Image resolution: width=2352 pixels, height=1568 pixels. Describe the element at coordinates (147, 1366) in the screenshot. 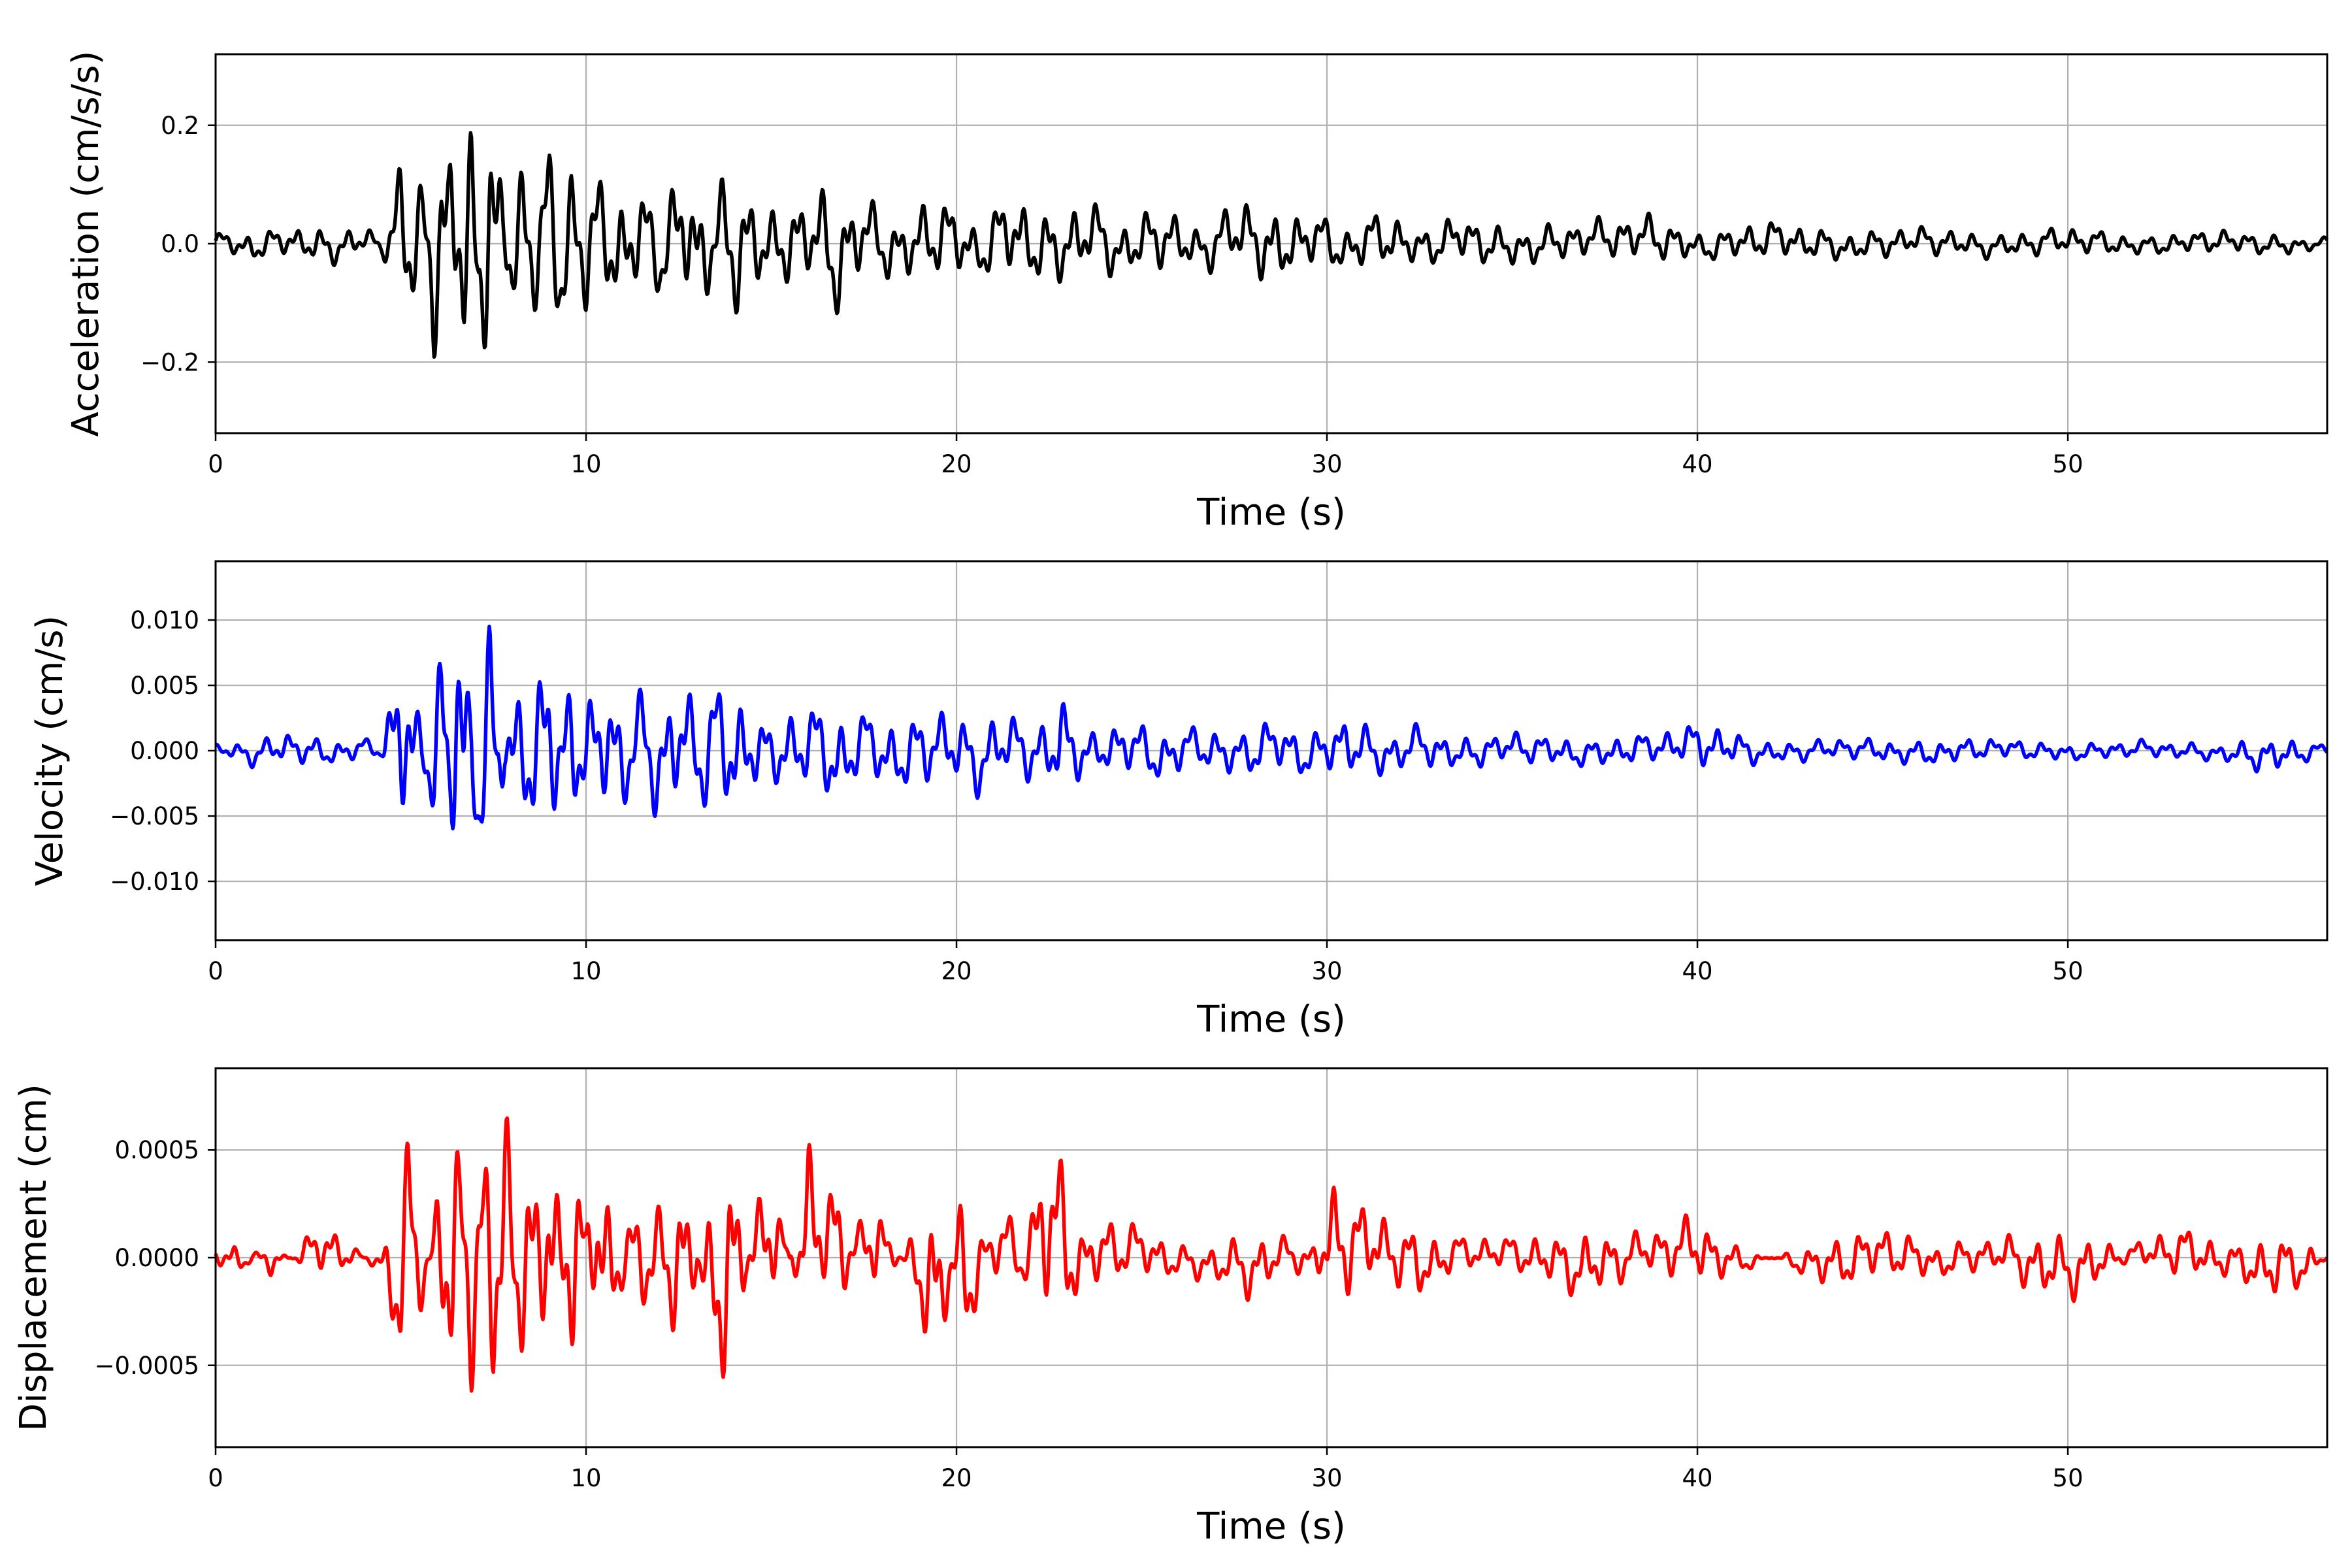

I see `y-tick-label: −0.0005` at that location.